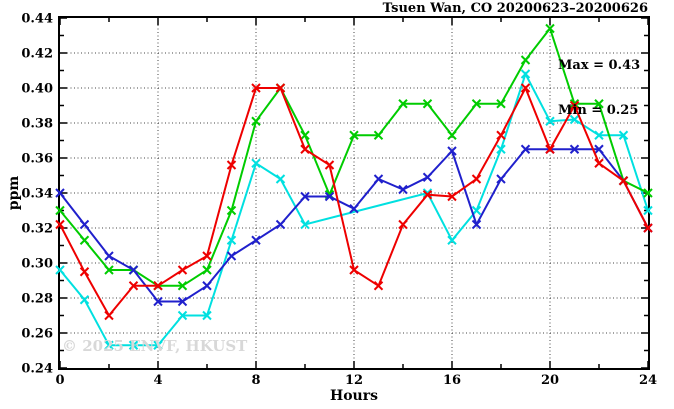 This screenshot has width=674, height=409. I want to click on chart-title: Tsuen Wan, CO 20200623–20200626, so click(515, 8).